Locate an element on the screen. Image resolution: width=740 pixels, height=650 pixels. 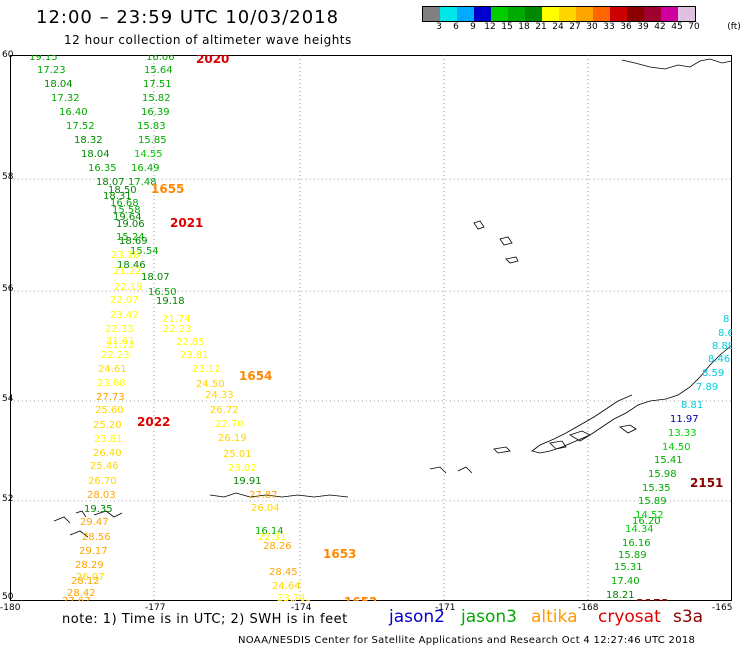
wave-height-value: 26.40 is located at coordinates (107, 453).